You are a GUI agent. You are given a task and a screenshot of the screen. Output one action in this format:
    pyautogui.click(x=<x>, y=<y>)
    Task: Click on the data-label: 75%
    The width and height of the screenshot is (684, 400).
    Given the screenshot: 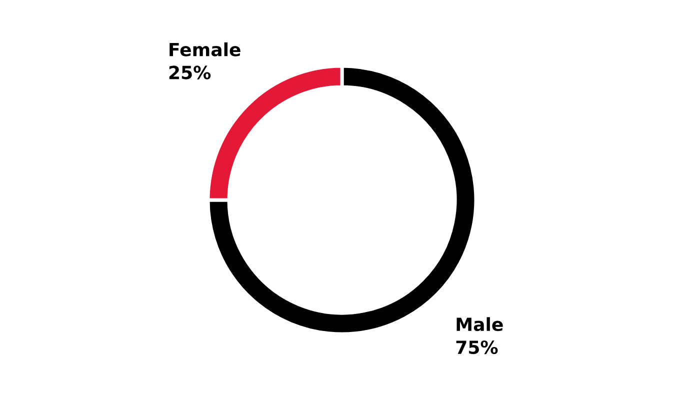 What is the action you would take?
    pyautogui.click(x=477, y=347)
    